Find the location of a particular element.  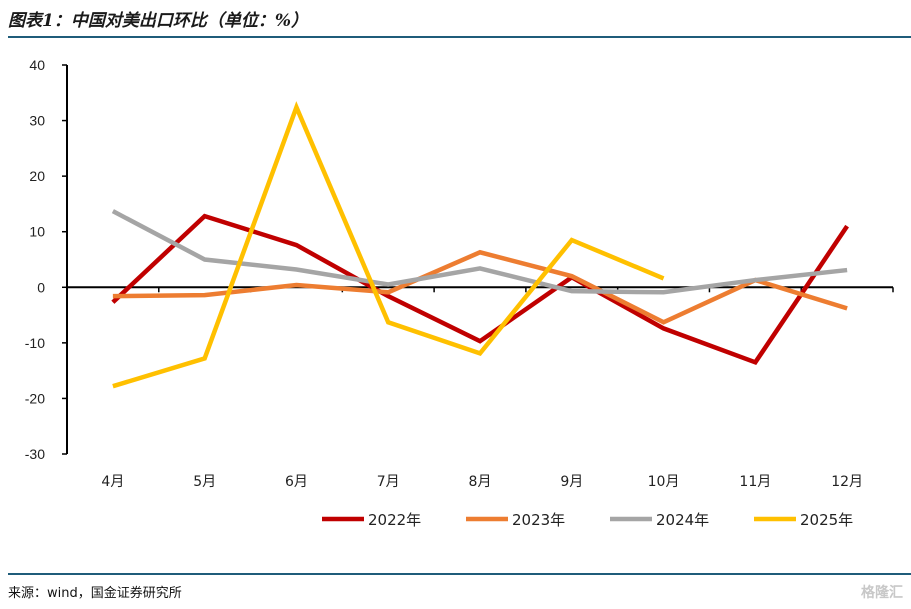

footer-divider is located at coordinates (459, 574).